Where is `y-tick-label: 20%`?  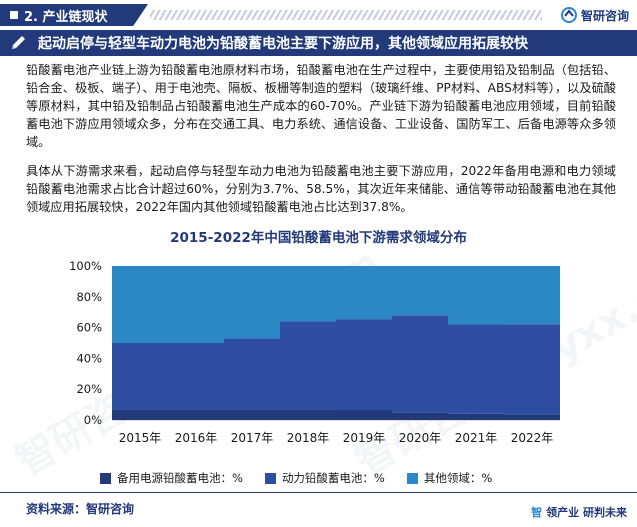 y-tick-label: 20% is located at coordinates (89, 389).